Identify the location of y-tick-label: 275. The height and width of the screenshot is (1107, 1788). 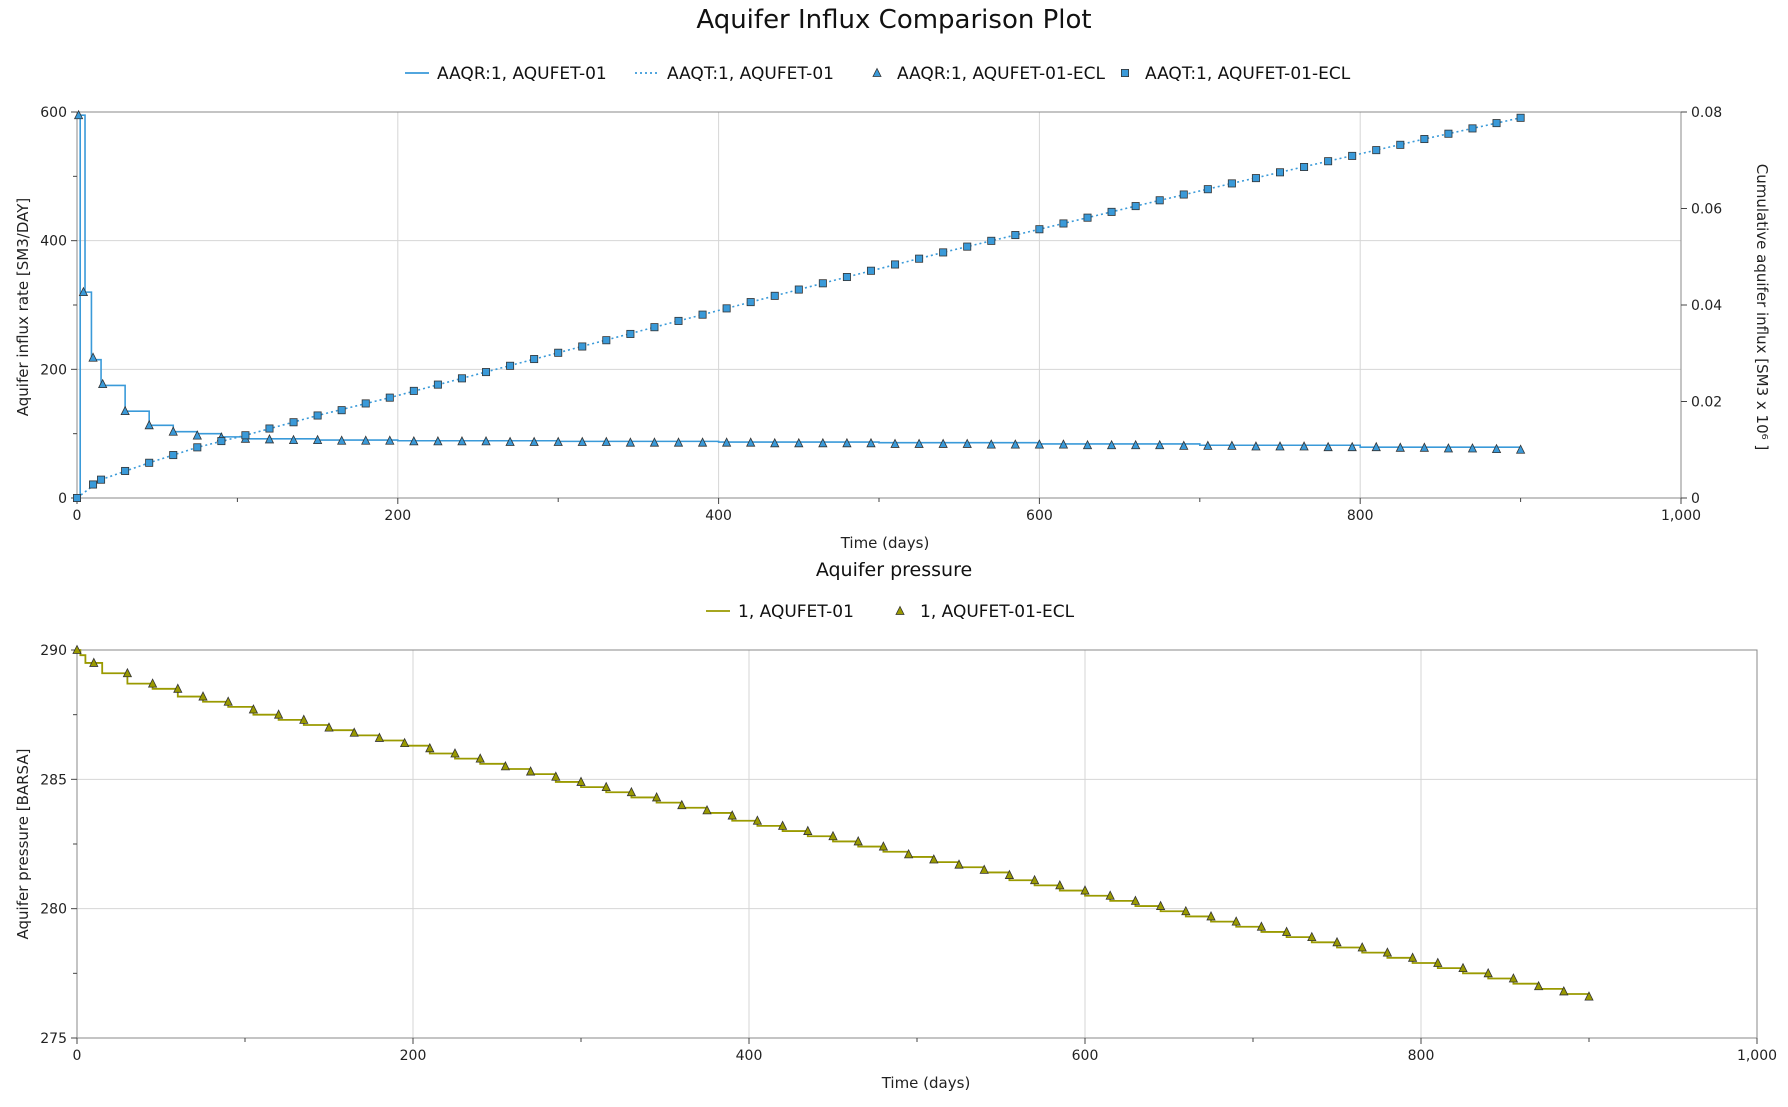
(53, 1039).